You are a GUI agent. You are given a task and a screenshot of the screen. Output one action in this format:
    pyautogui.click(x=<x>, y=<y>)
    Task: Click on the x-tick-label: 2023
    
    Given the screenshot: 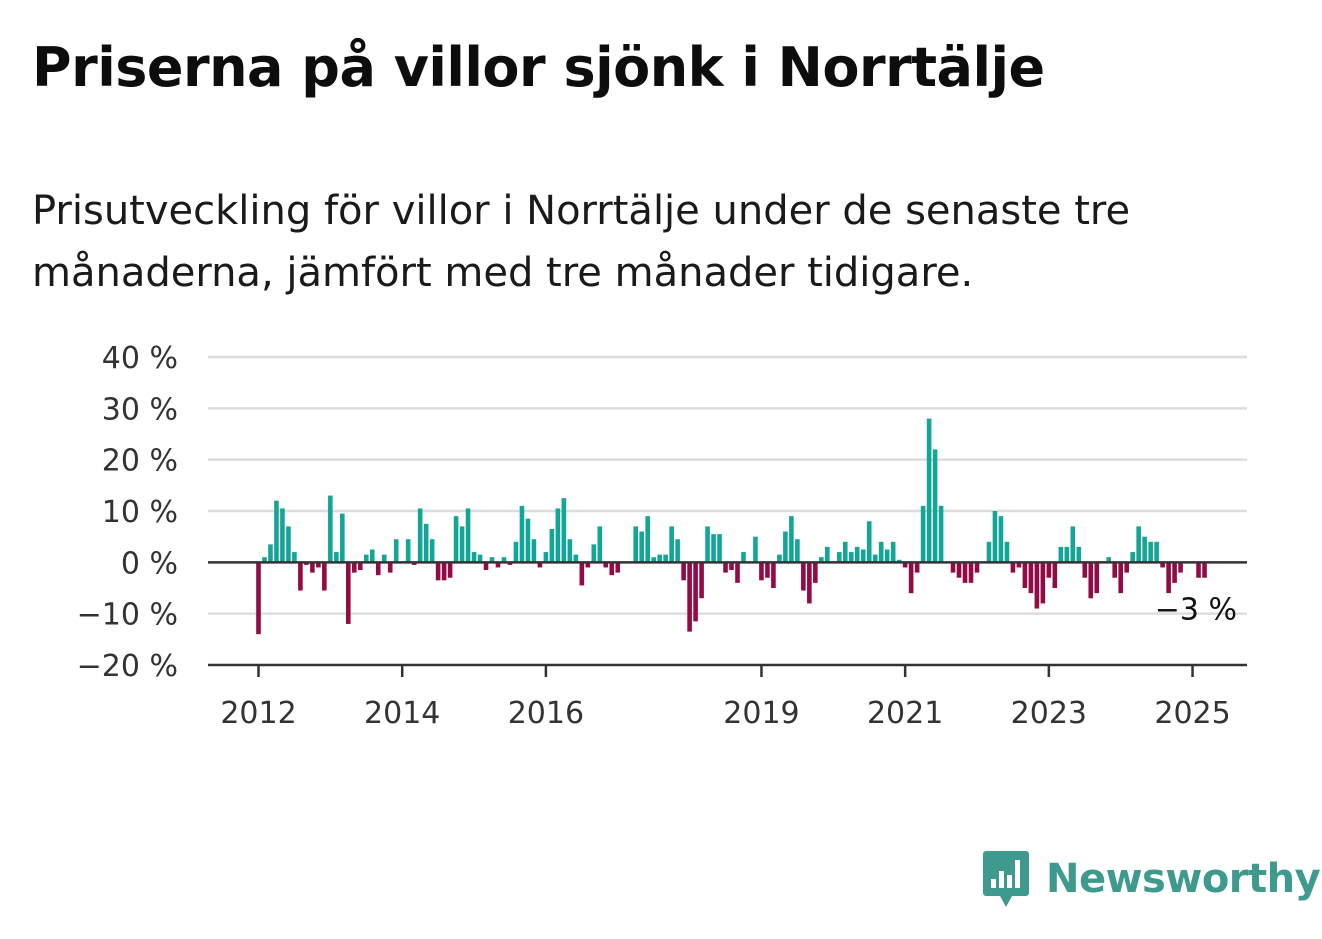 What is the action you would take?
    pyautogui.click(x=1049, y=713)
    